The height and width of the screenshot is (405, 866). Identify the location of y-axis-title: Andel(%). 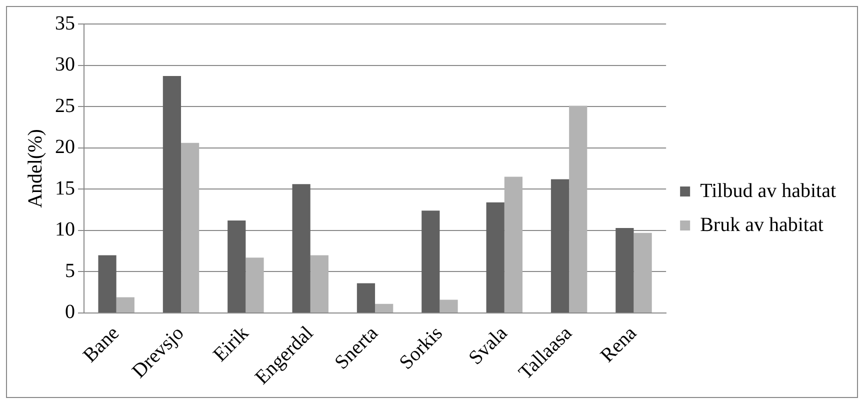
(35, 168).